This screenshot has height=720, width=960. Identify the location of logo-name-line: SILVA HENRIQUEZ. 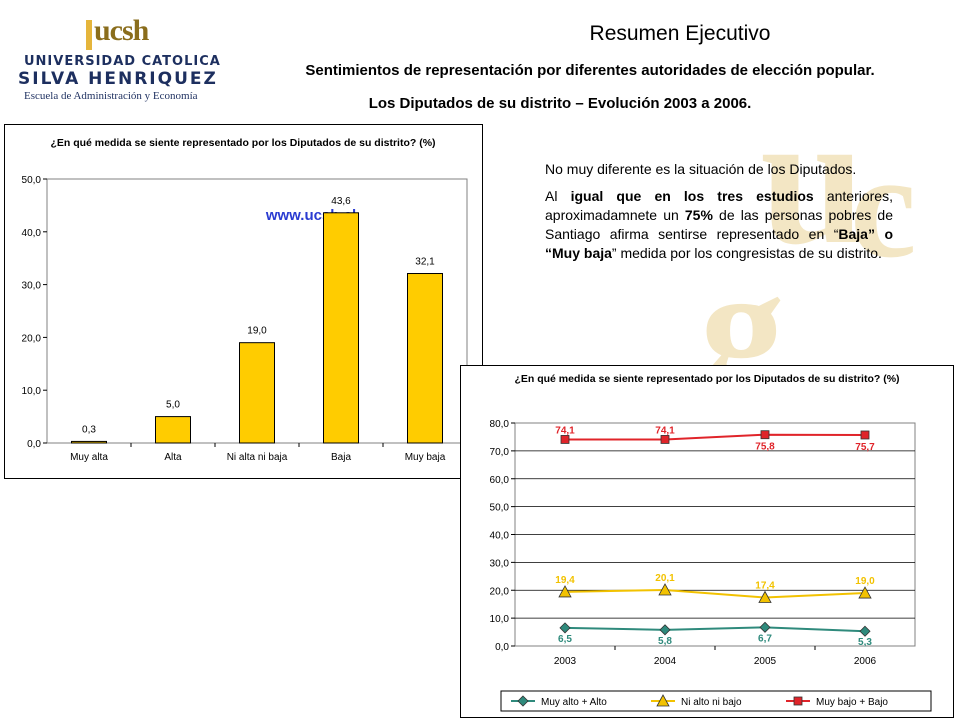
(118, 79).